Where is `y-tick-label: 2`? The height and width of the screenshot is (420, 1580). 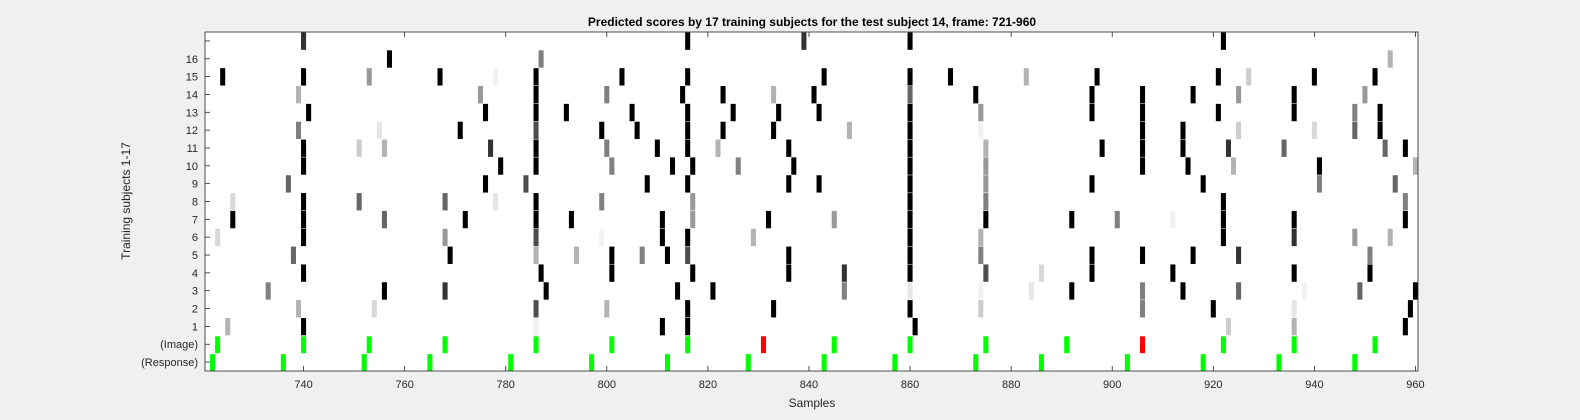 y-tick-label: 2 is located at coordinates (195, 310).